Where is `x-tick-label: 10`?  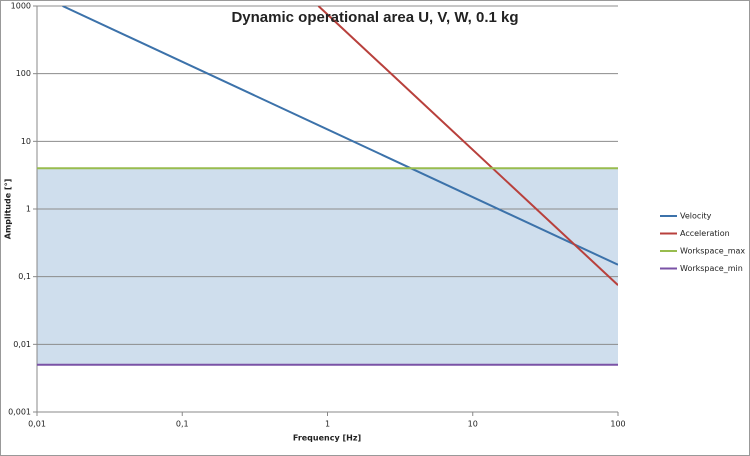 x-tick-label: 10 is located at coordinates (473, 424).